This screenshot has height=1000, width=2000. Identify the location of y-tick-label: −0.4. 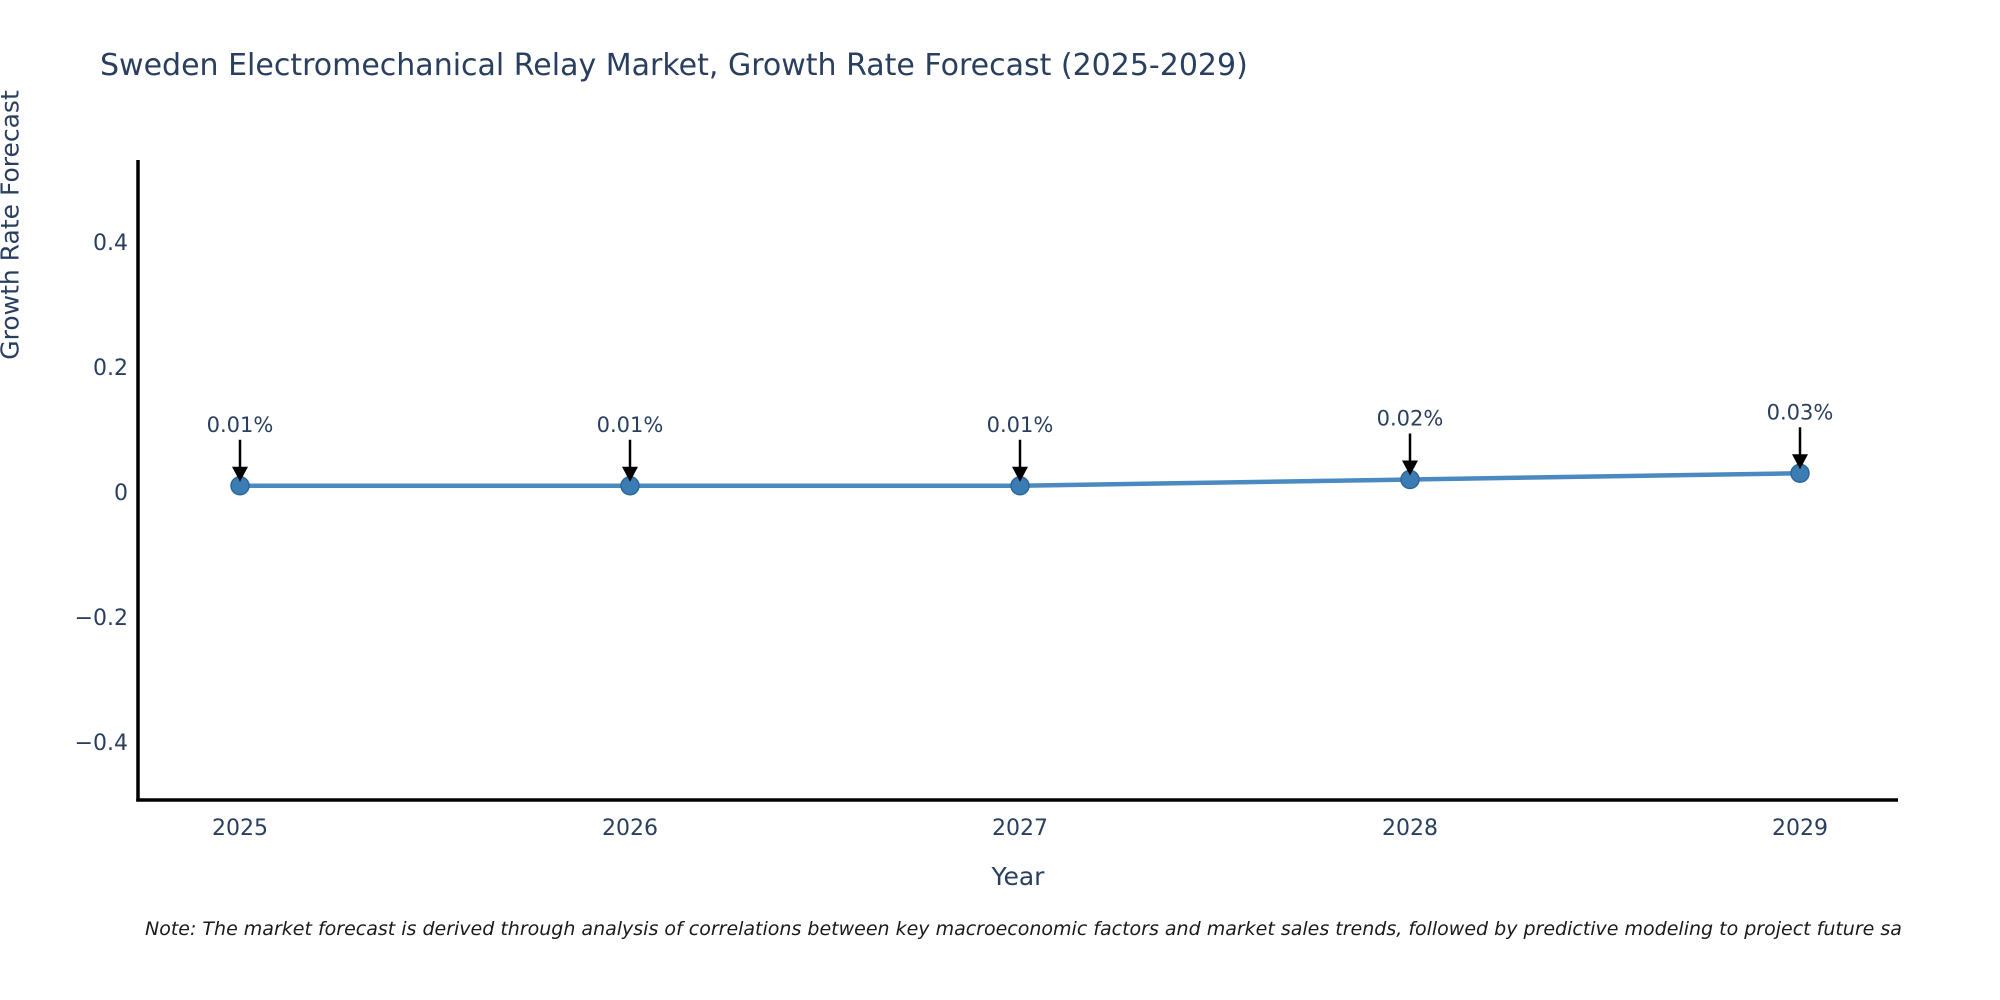
(101, 743).